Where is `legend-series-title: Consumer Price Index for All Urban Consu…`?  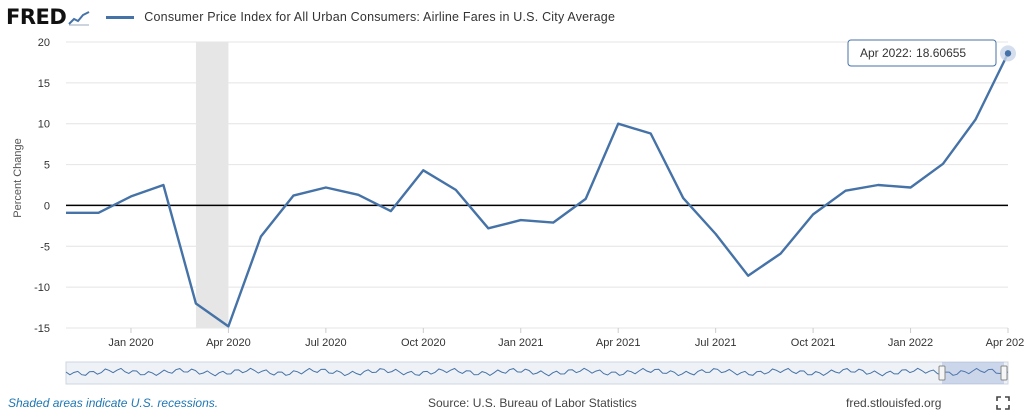
legend-series-title: Consumer Price Index for All Urban Consu… is located at coordinates (380, 17).